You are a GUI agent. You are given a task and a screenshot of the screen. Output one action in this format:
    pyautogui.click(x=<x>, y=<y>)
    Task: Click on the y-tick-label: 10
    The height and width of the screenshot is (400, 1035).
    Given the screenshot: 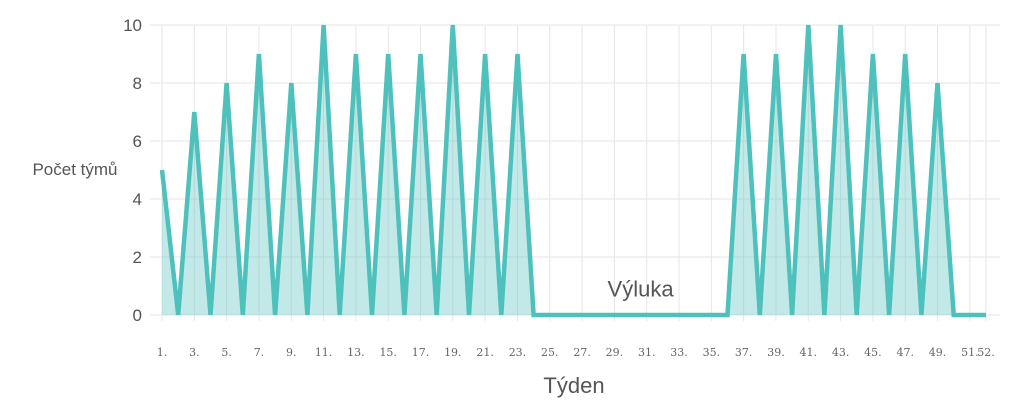 What is the action you would take?
    pyautogui.click(x=132, y=25)
    